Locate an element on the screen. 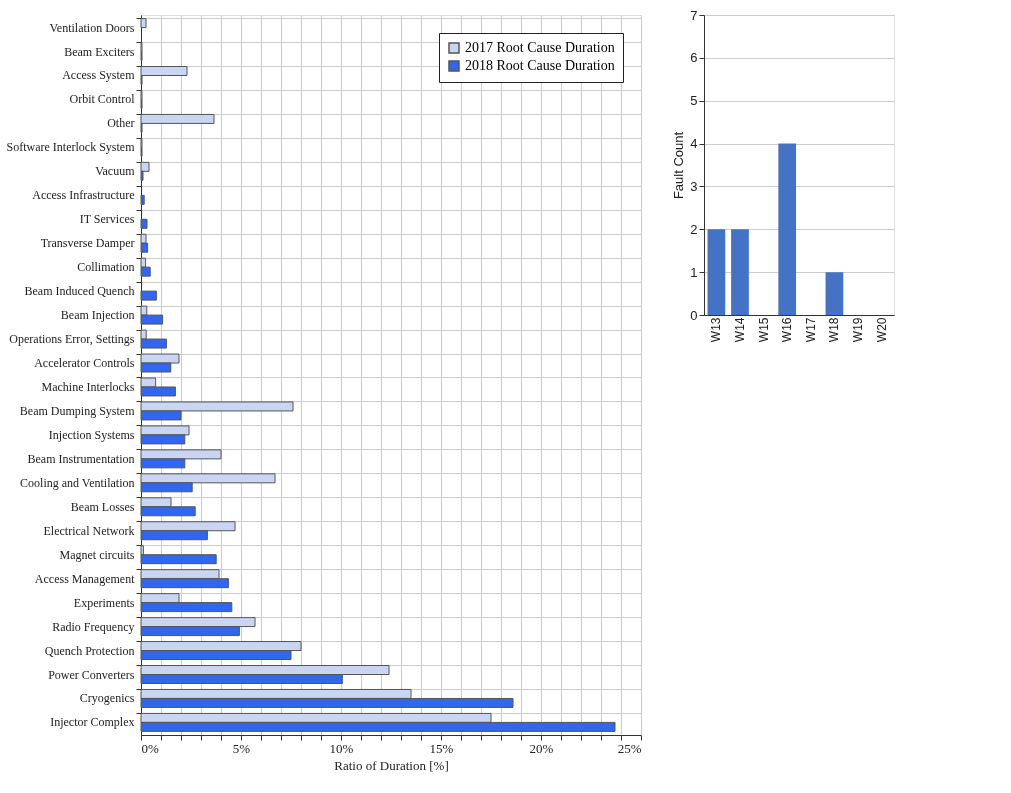 This screenshot has width=1011, height=793. y-tick-label: Magnet circuits is located at coordinates (97, 554).